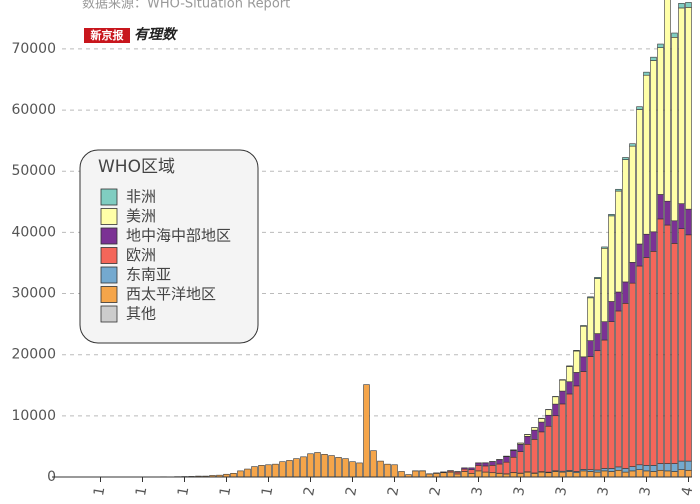  What do you see at coordinates (33, 171) in the screenshot?
I see `y-tick-label: 50000` at bounding box center [33, 171].